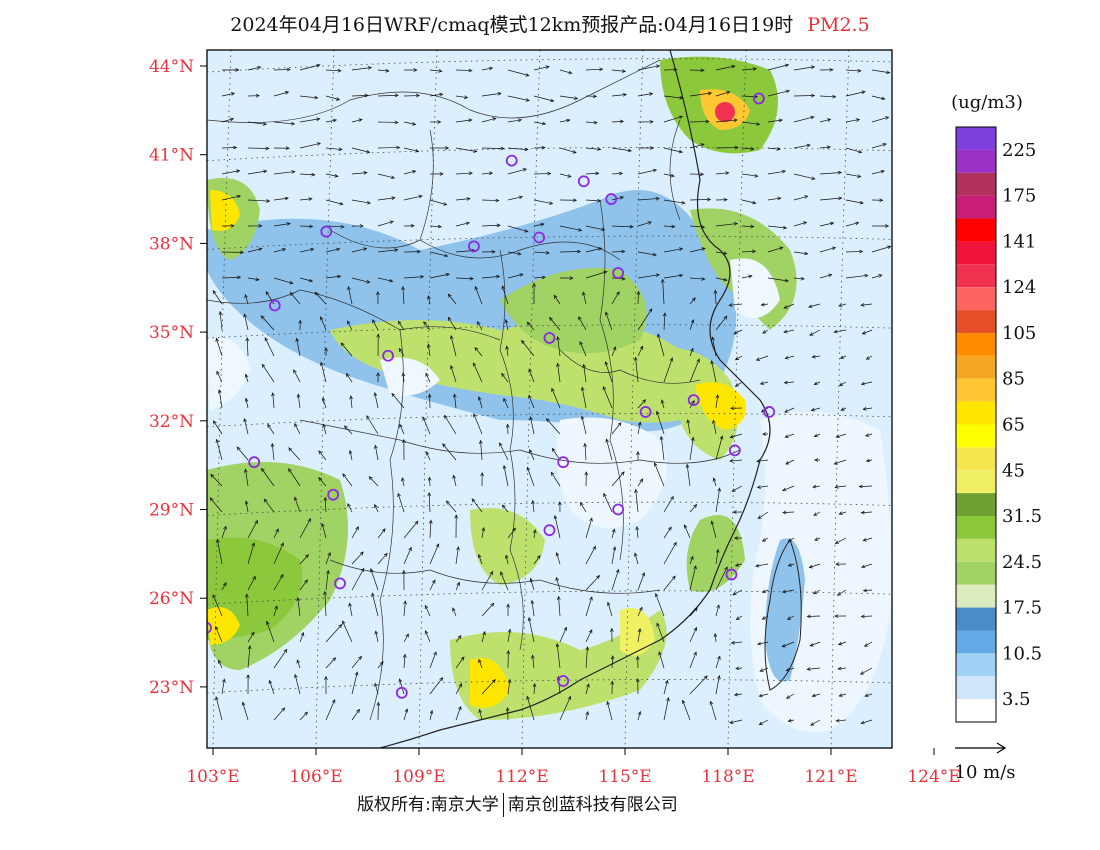 This screenshot has width=1100, height=850. I want to click on latitude-label: 41°N, so click(171, 156).